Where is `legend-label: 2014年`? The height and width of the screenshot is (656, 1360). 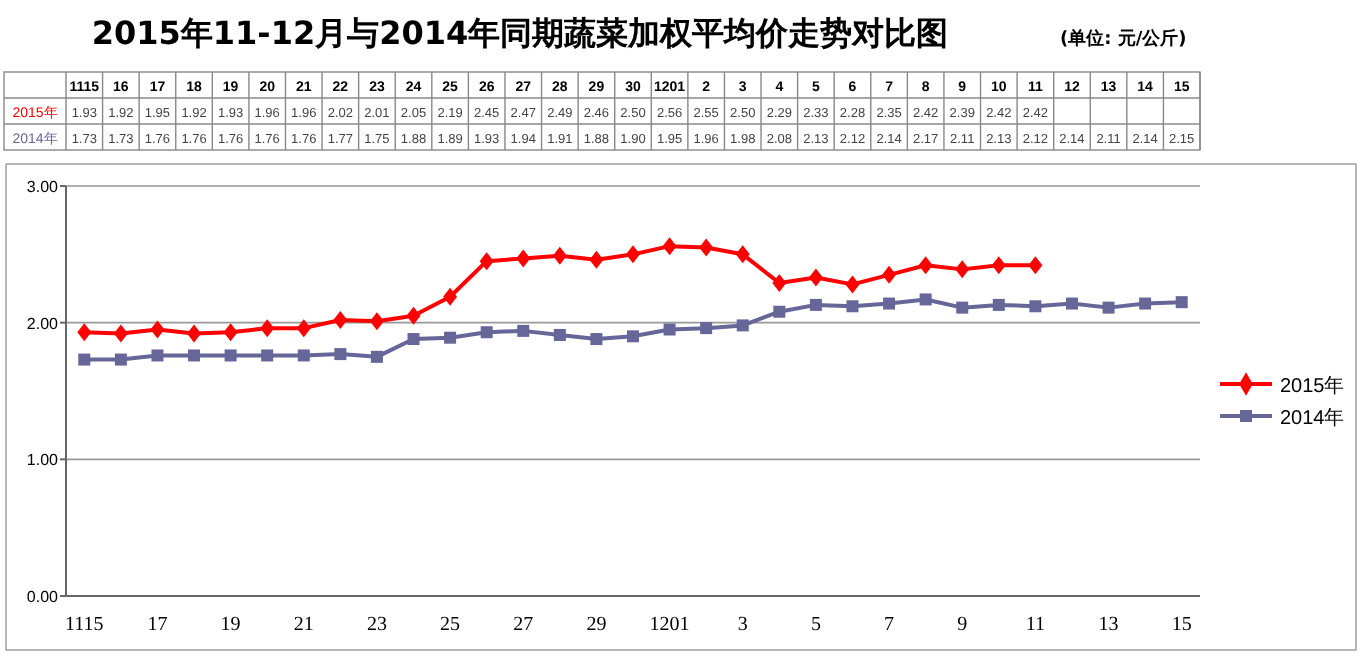
legend-label: 2014年 is located at coordinates (1312, 418).